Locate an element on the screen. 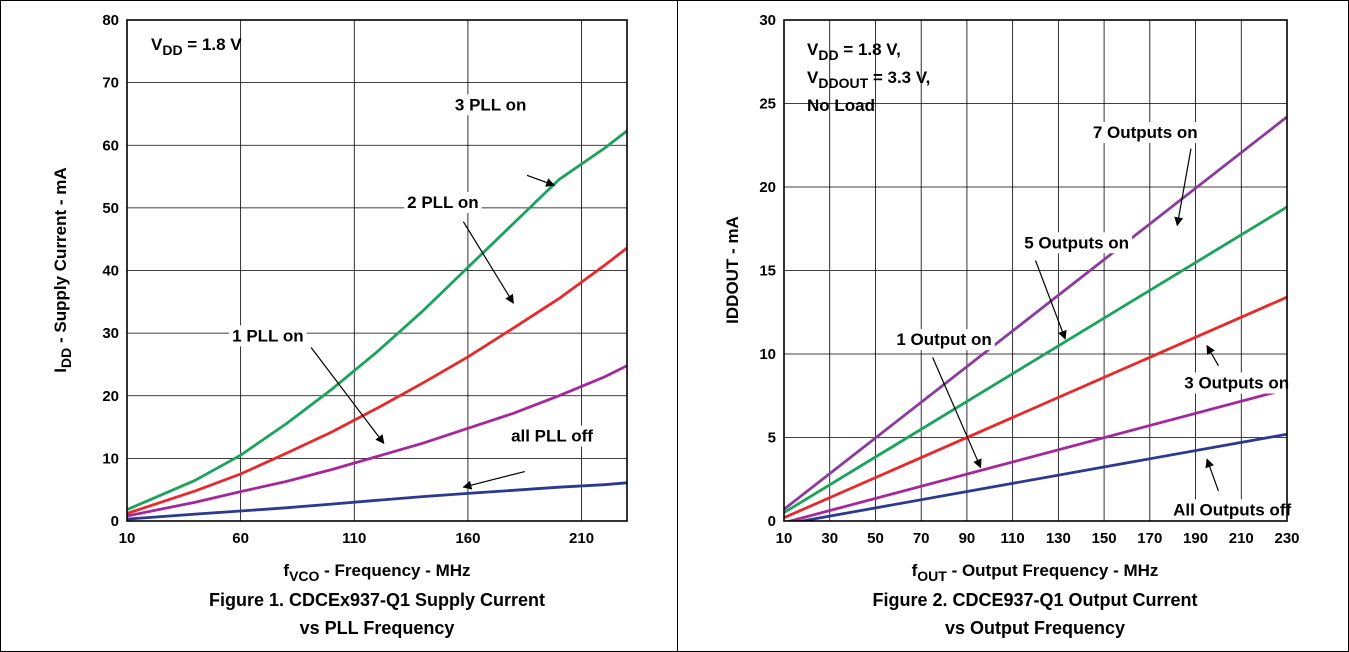 This screenshot has height=652, width=1349. chart-1-annotation-label: 3 PLL on is located at coordinates (490, 104).